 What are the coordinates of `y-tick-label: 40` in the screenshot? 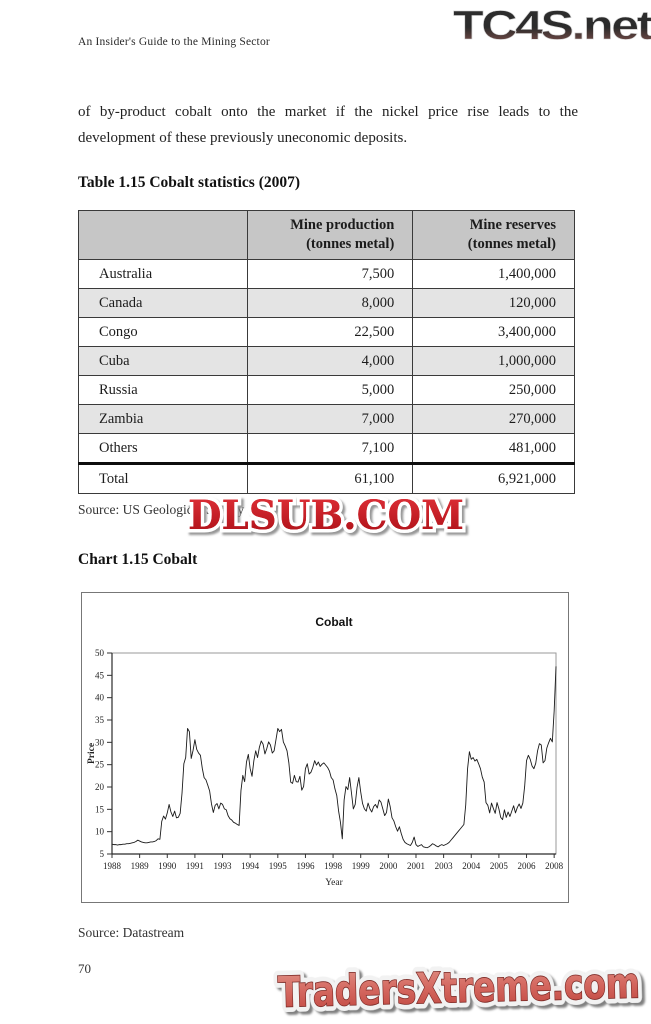 It's located at (100, 698).